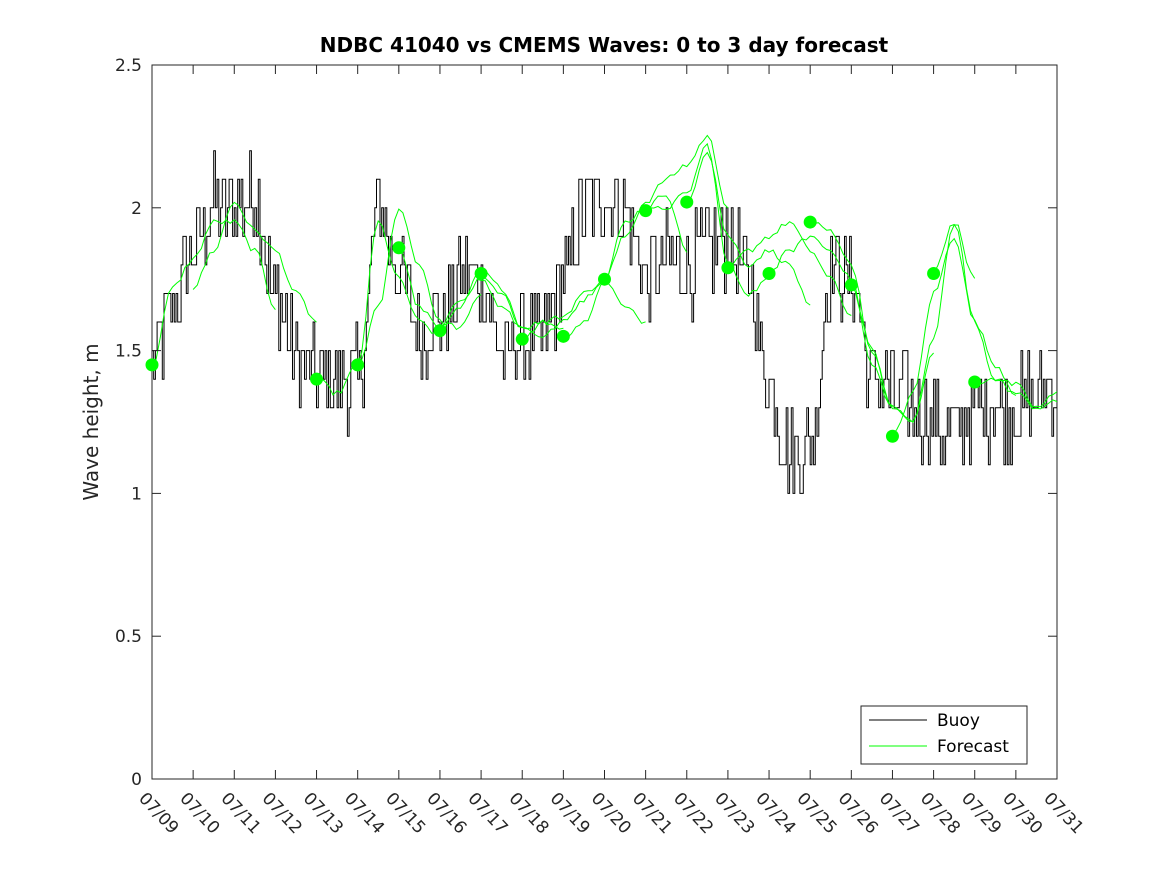 This screenshot has width=1167, height=875. What do you see at coordinates (91, 421) in the screenshot?
I see `y-axis-label: Wave height, m` at bounding box center [91, 421].